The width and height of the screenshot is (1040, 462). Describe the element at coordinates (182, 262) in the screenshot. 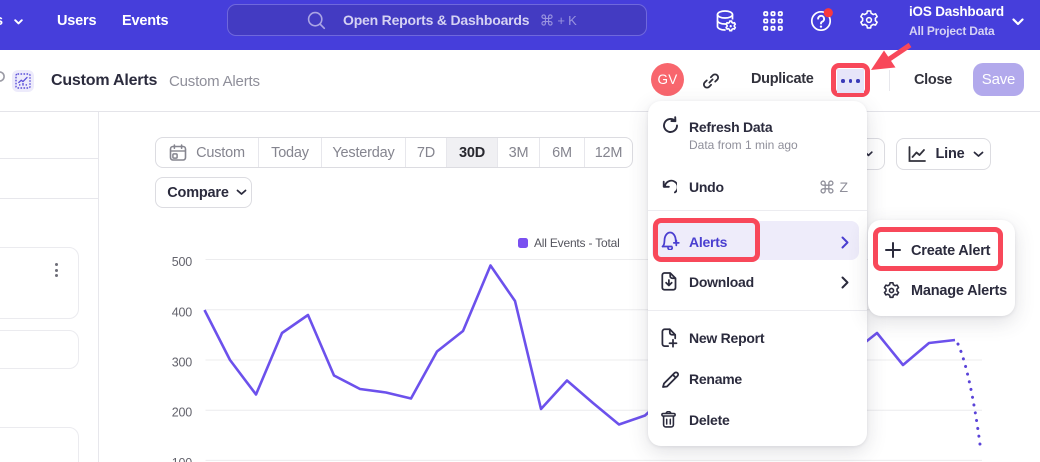

I see `svg-text: 500` at that location.